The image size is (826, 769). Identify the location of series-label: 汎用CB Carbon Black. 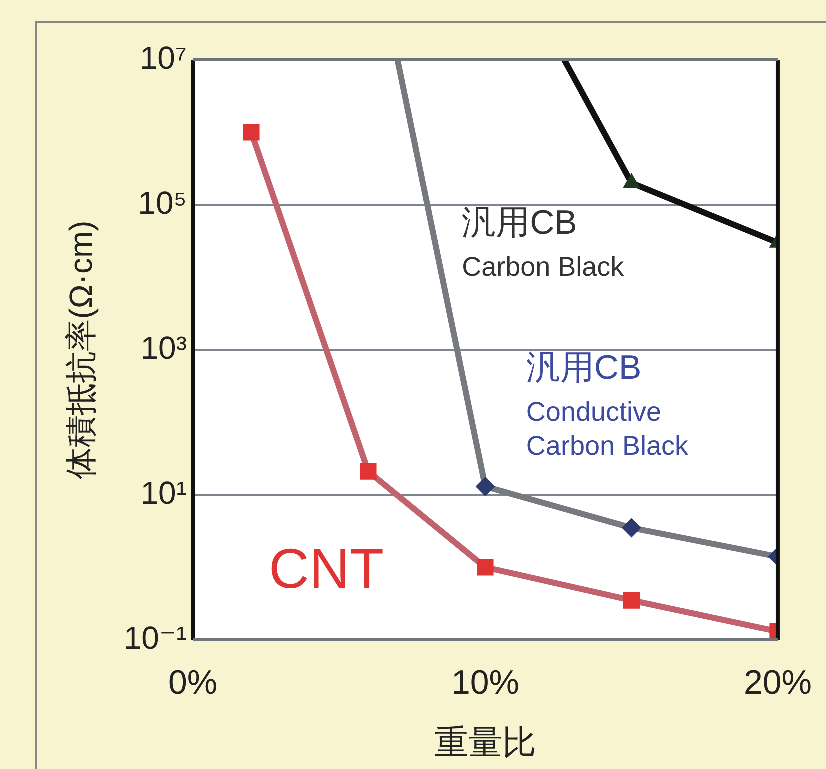
(543, 243).